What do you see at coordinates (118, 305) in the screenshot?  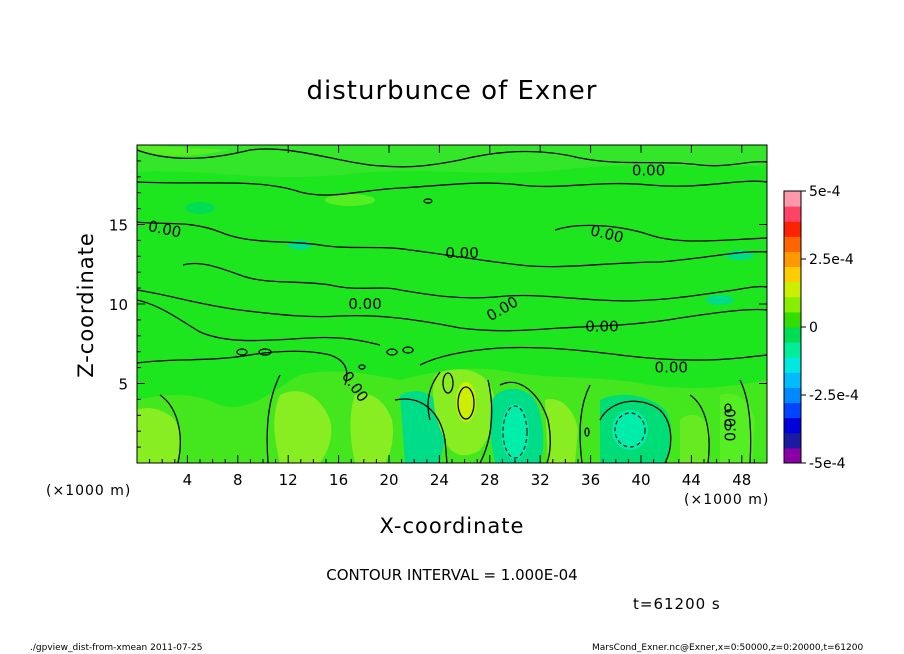 I see `y-tick-label: 10` at bounding box center [118, 305].